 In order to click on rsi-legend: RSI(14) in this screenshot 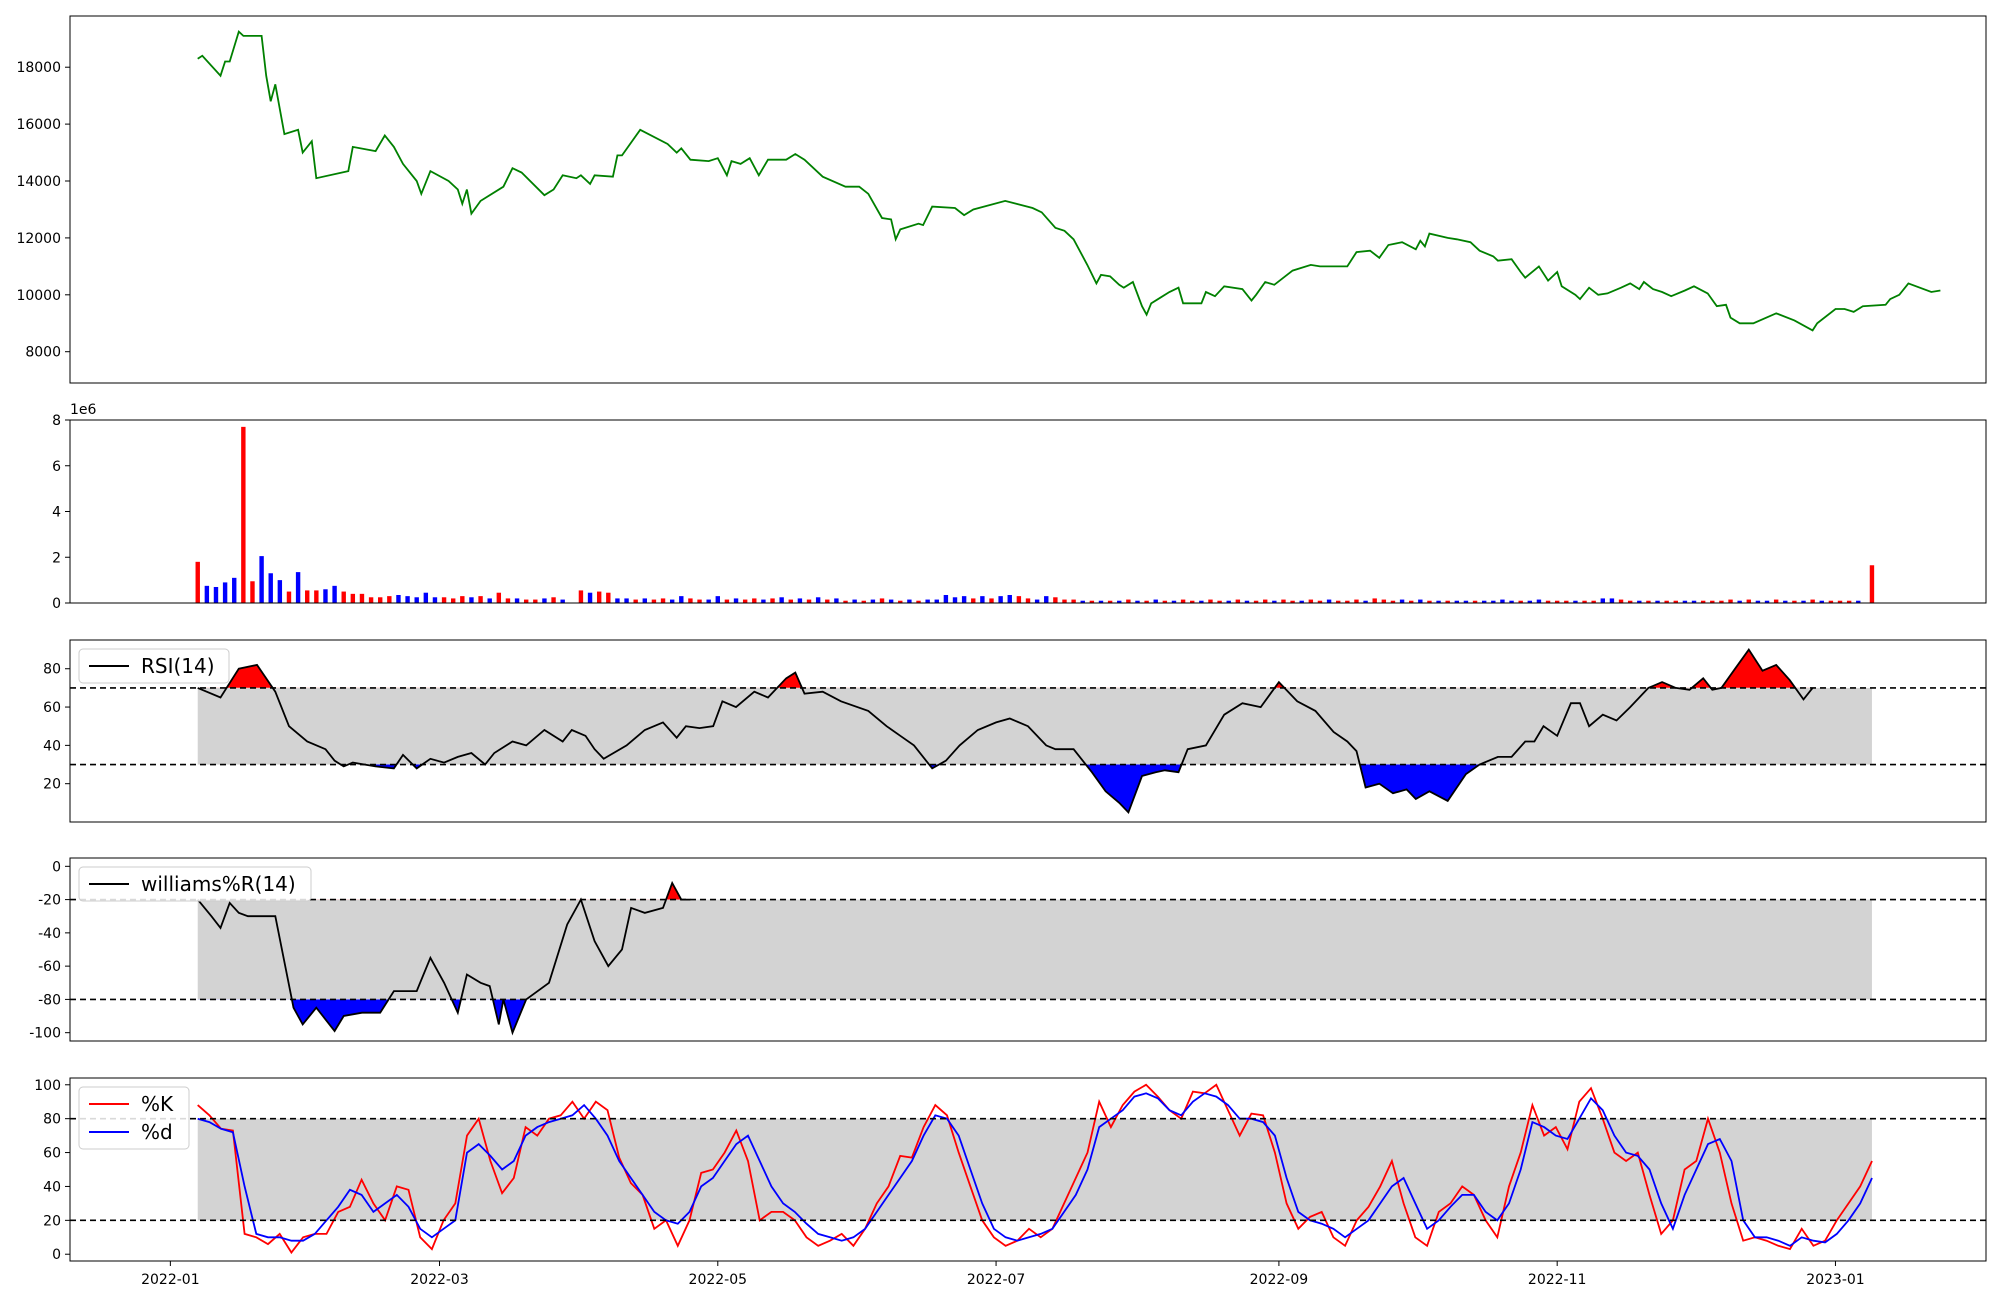, I will do `click(154, 666)`.